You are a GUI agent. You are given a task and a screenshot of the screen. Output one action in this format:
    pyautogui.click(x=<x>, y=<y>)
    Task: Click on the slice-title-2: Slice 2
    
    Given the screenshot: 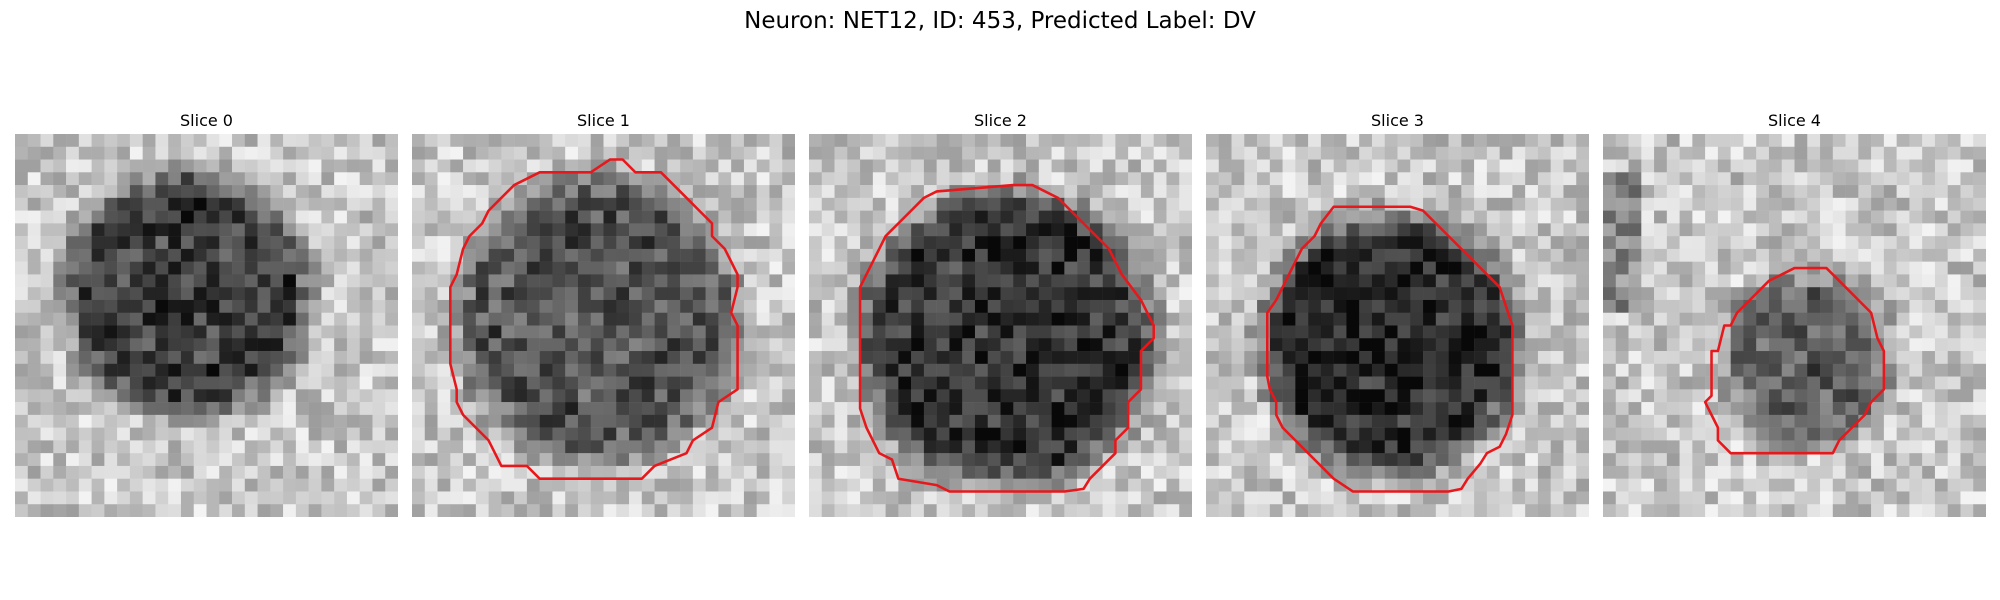 What is the action you would take?
    pyautogui.click(x=1000, y=120)
    